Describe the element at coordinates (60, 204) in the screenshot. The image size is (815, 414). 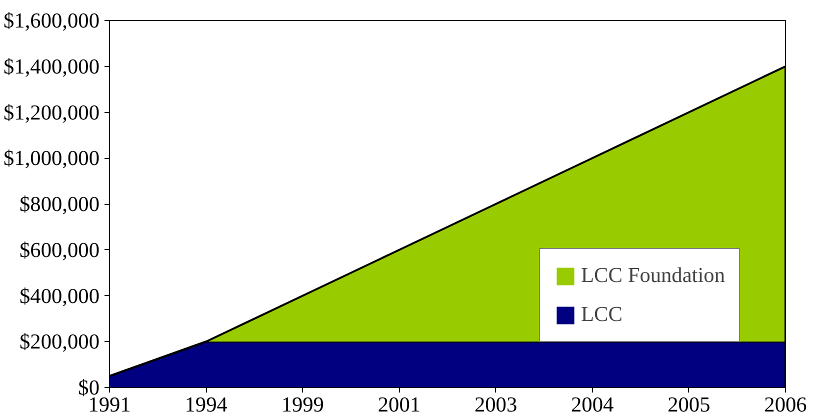
I see `y-tick-label: $800,000` at that location.